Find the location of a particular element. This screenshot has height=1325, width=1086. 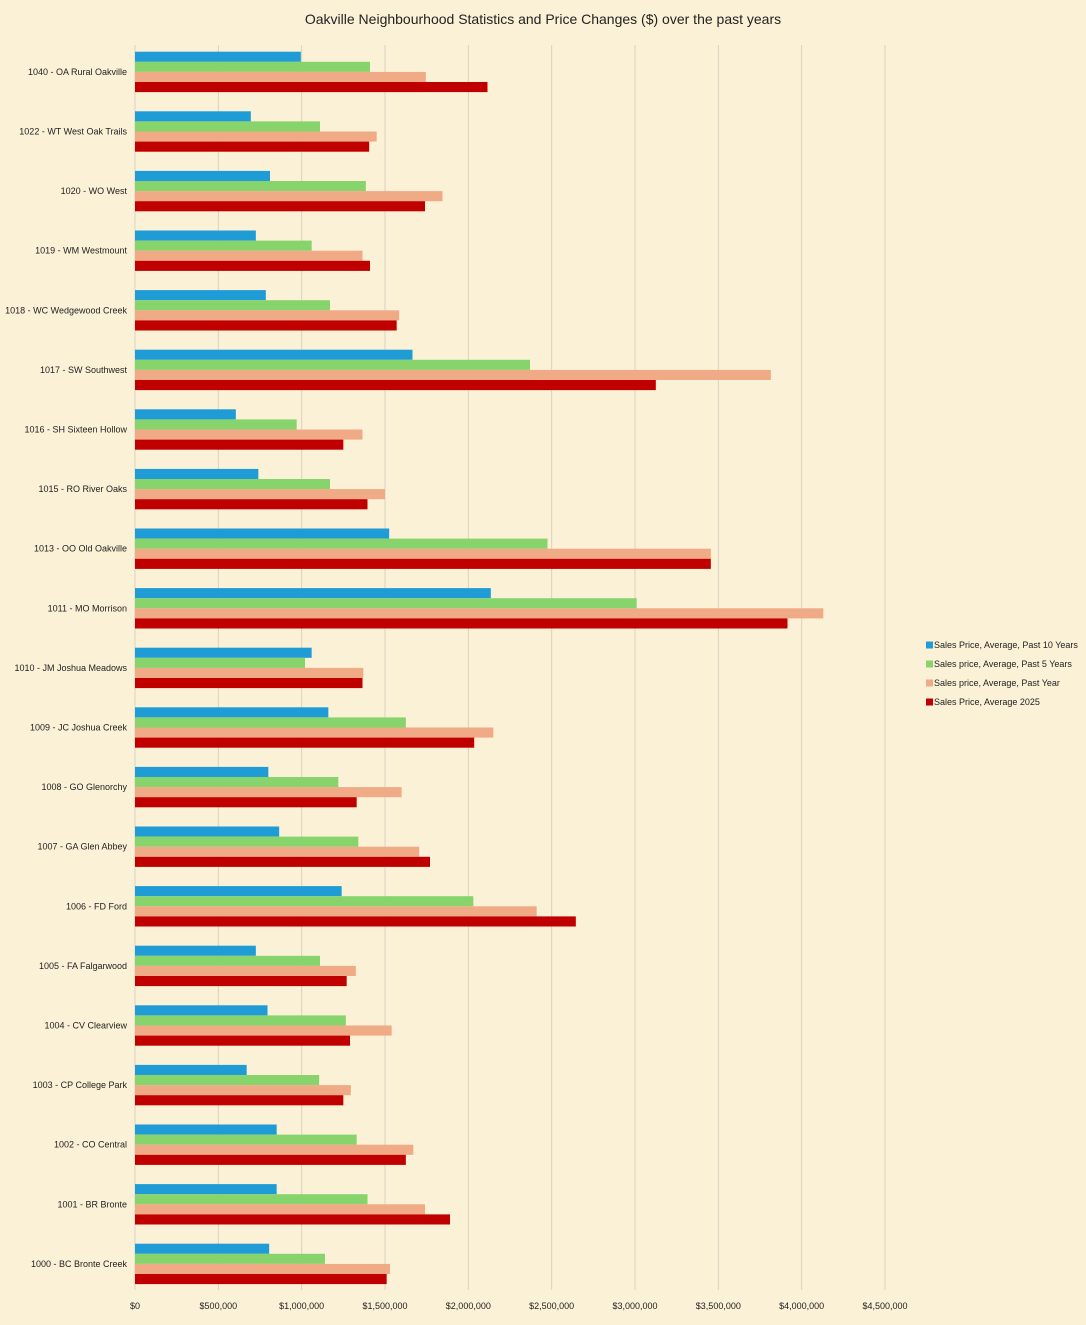

x-tick-label: $3,500,000 is located at coordinates (718, 1306).